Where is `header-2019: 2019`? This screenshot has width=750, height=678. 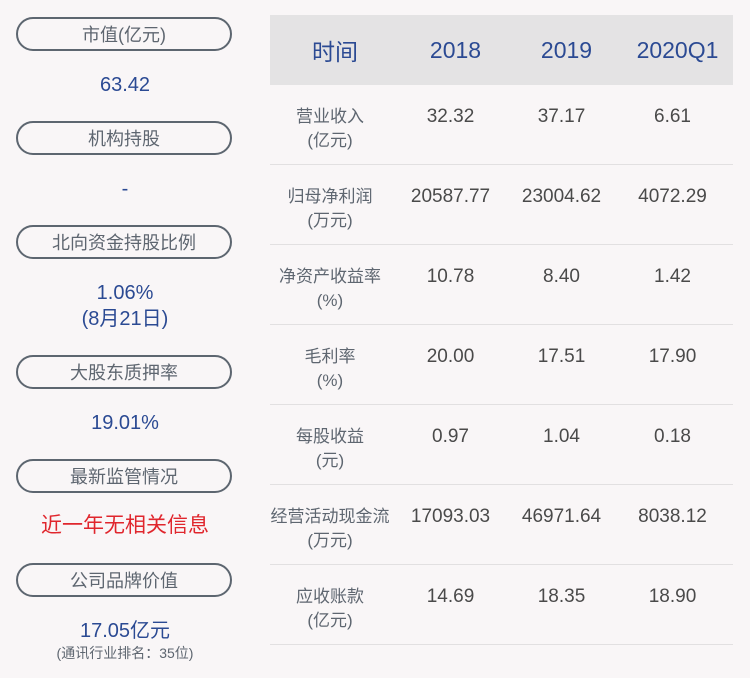
header-2019: 2019 is located at coordinates (566, 49).